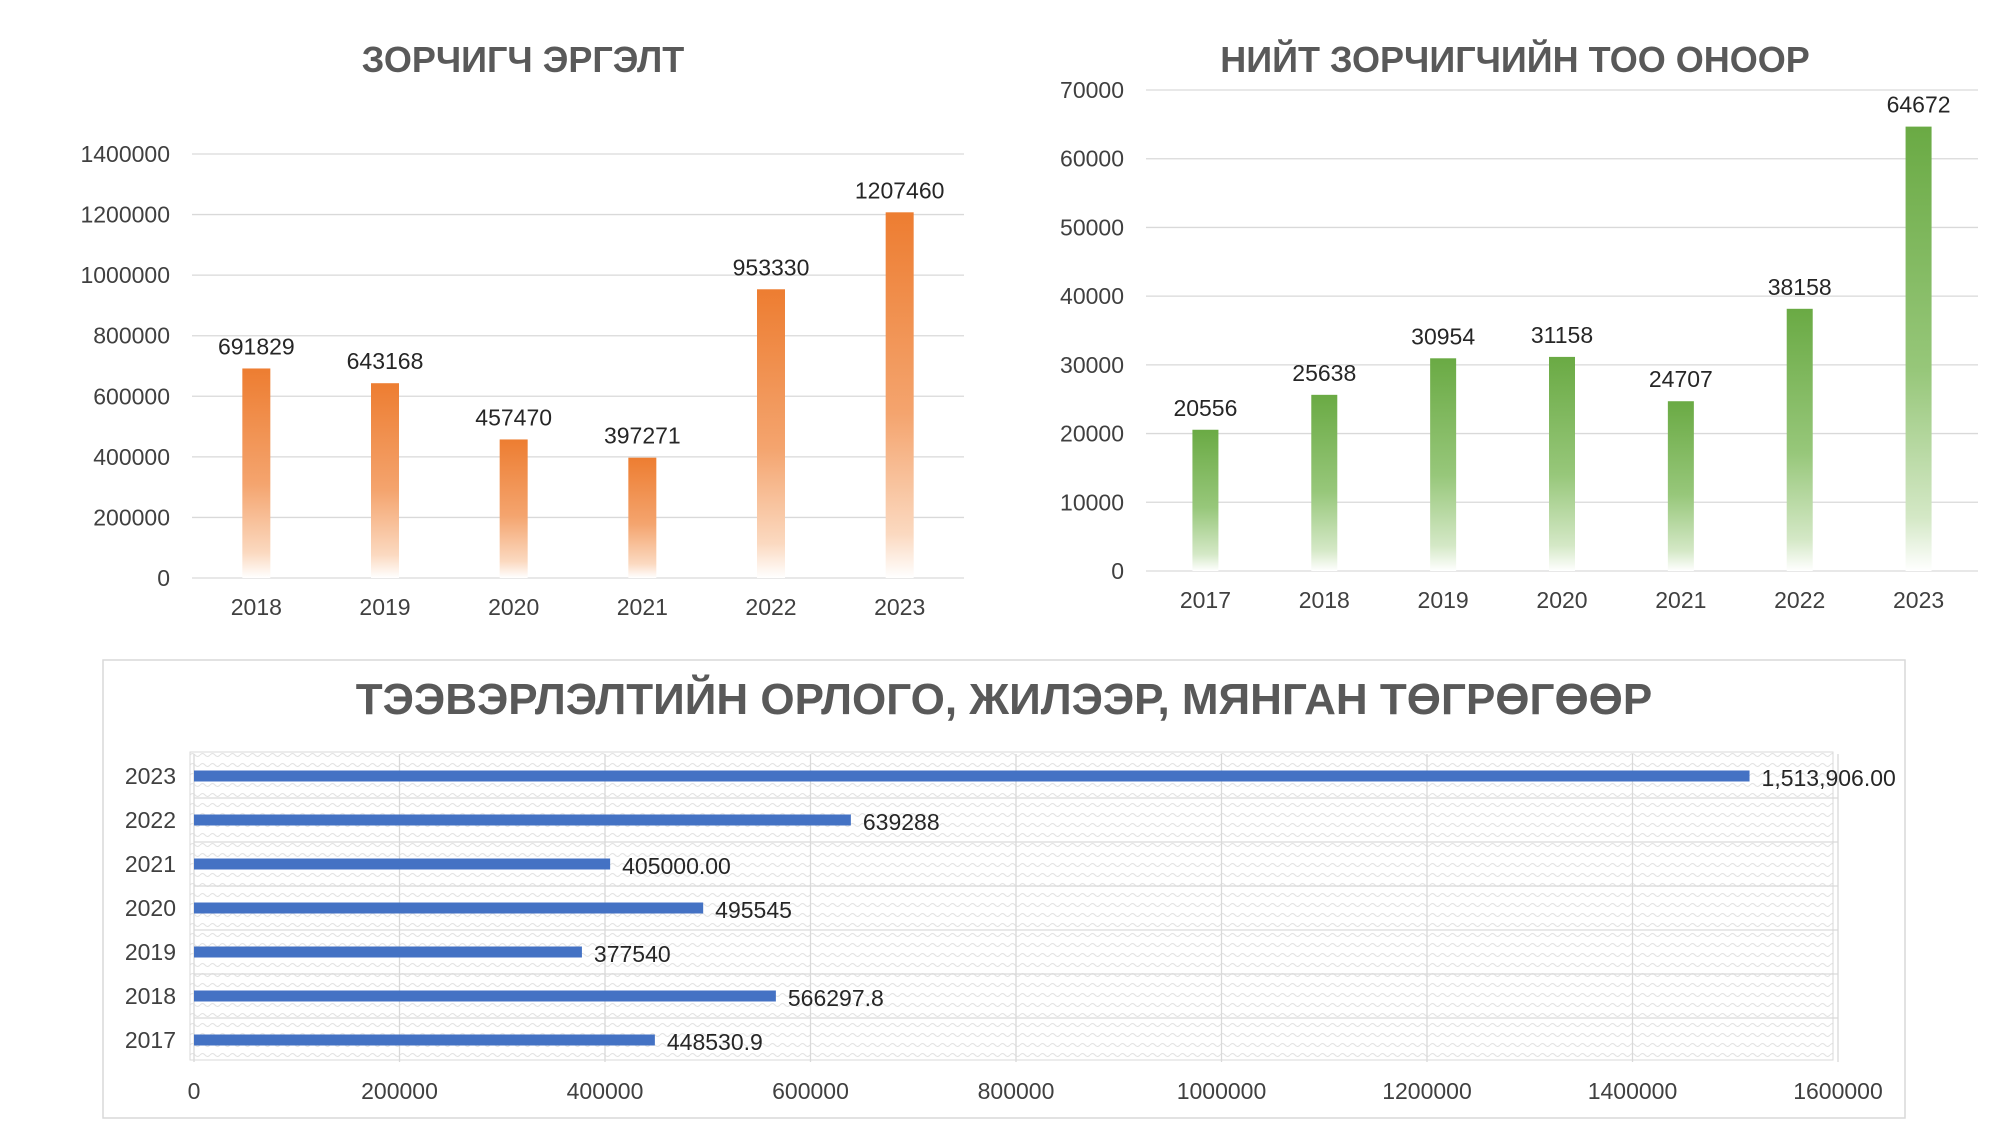 This screenshot has width=2000, height=1125. I want to click on chart1-data-label: 1207460, so click(900, 190).